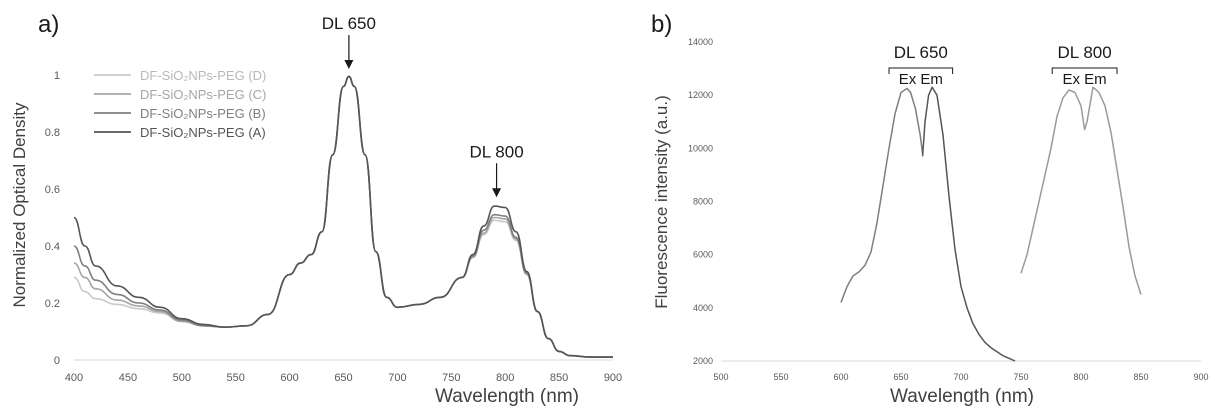 Image resolution: width=1215 pixels, height=409 pixels. I want to click on panel-b-y-axis-label: Fluorescence intensity (a.u.), so click(661, 202).